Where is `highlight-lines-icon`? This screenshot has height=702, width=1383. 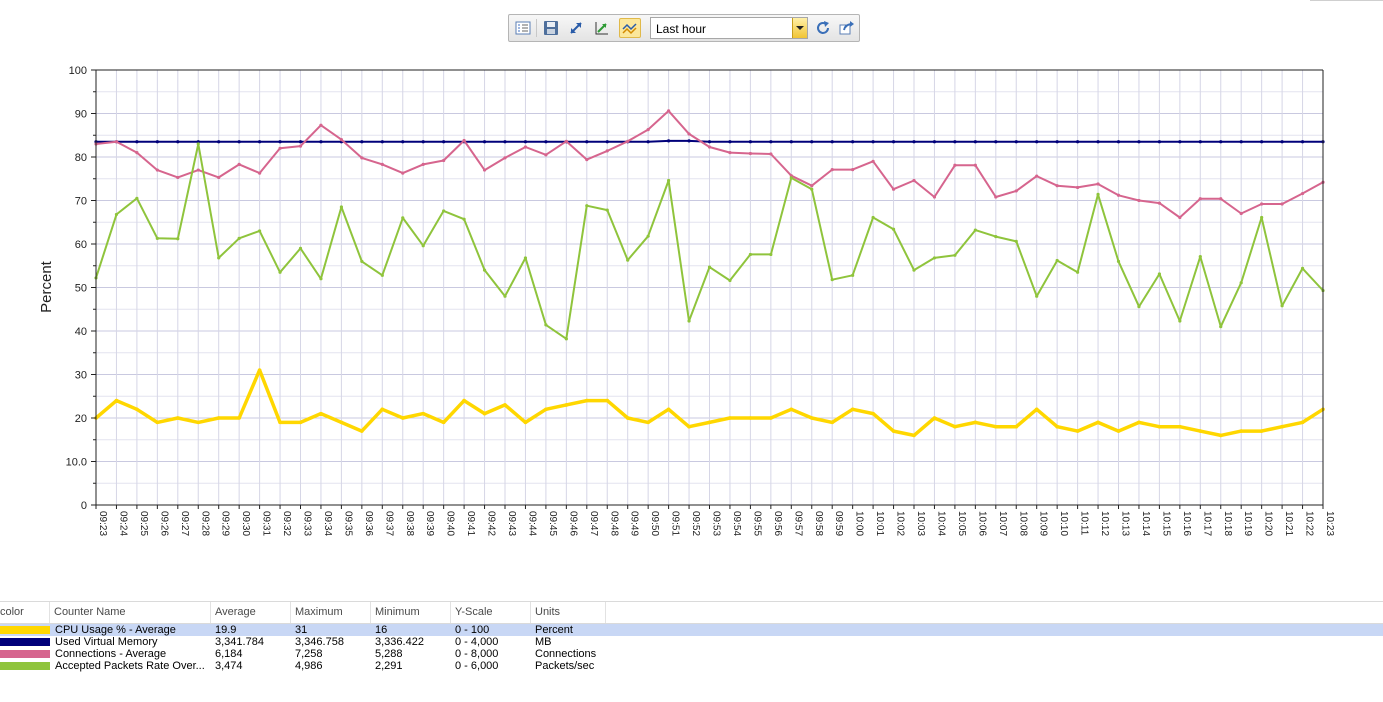
highlight-lines-icon is located at coordinates (629, 29).